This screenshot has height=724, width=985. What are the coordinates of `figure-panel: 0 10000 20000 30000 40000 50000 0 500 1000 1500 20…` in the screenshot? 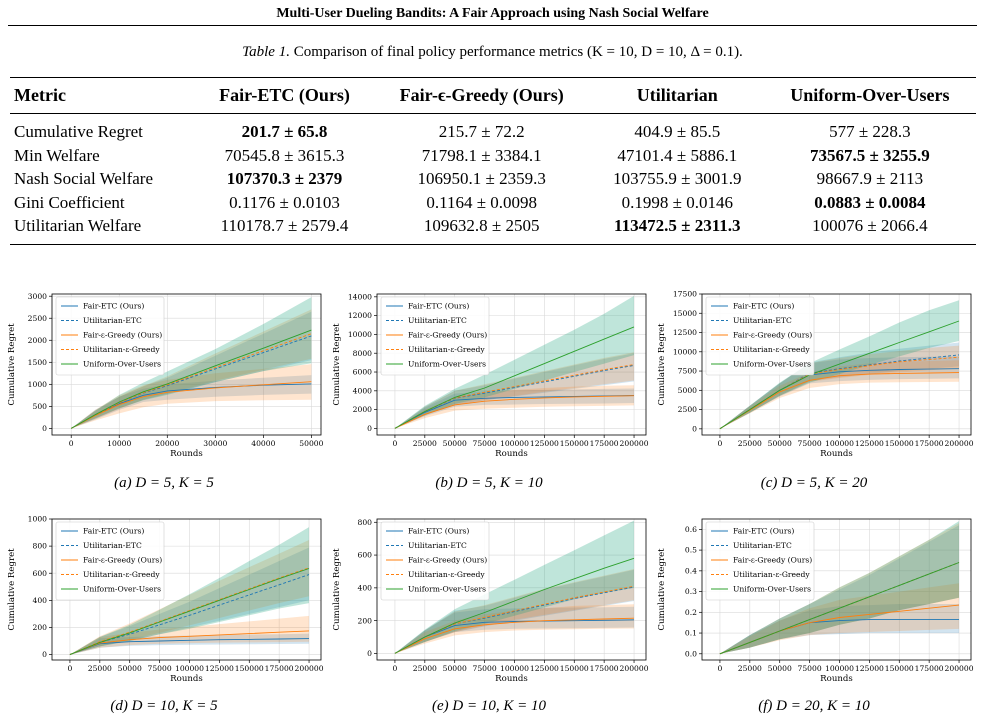 It's located at (164, 375).